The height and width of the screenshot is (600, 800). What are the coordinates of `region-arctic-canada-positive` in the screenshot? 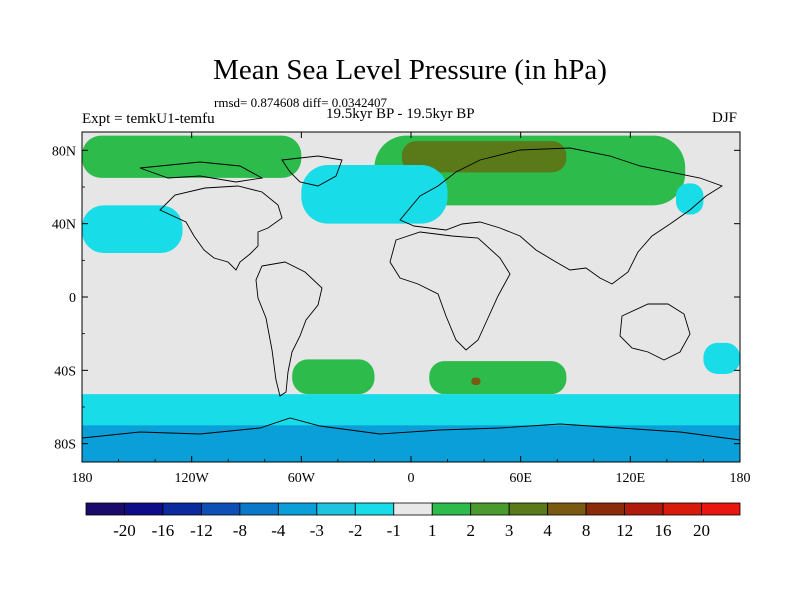 It's located at (192, 156).